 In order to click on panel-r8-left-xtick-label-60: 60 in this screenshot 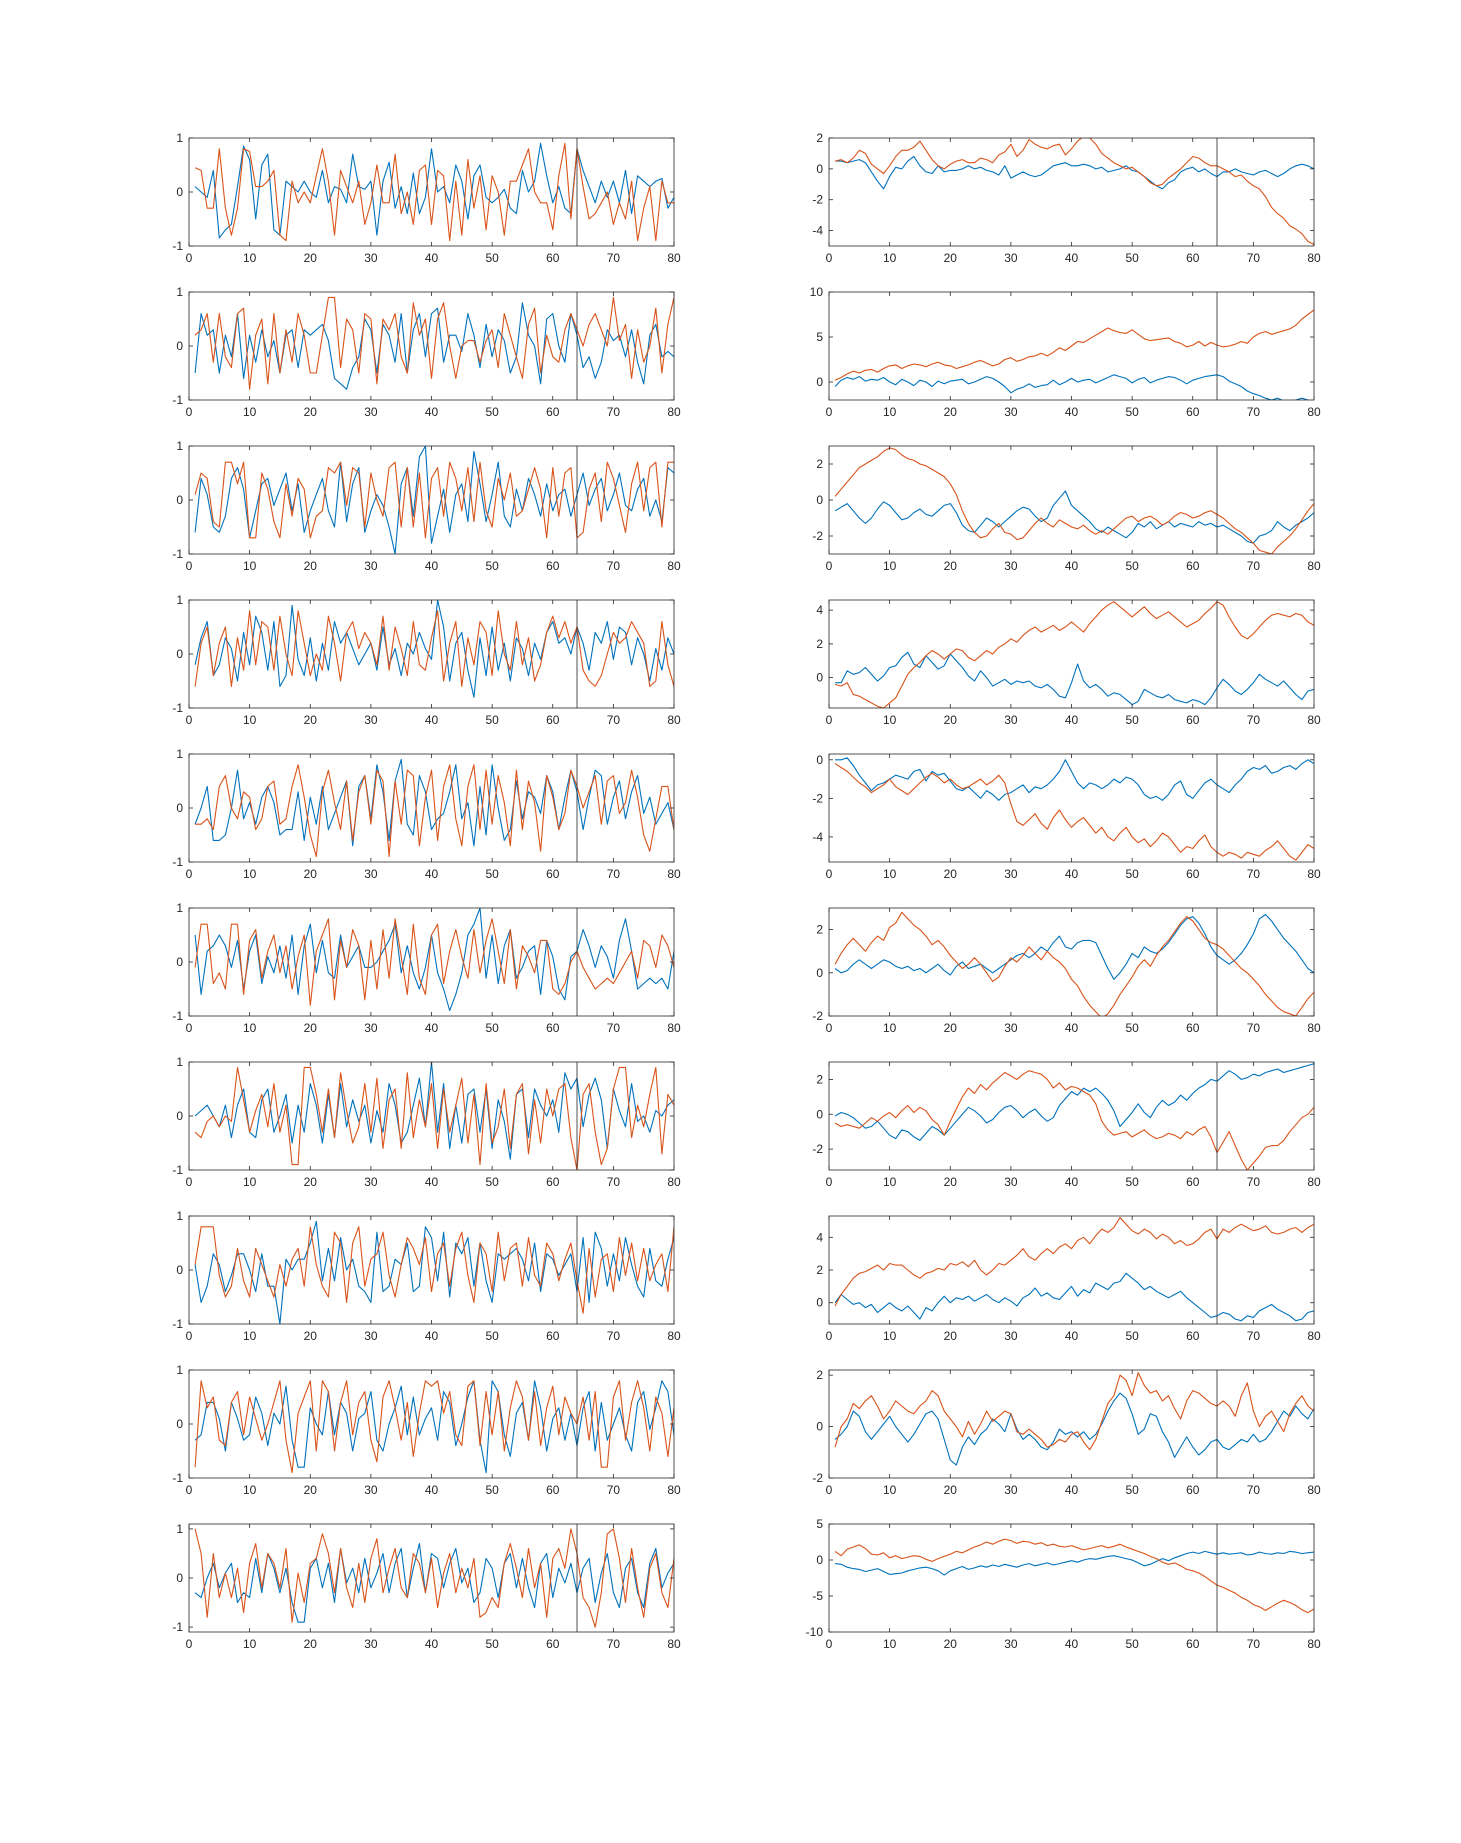, I will do `click(553, 1336)`.